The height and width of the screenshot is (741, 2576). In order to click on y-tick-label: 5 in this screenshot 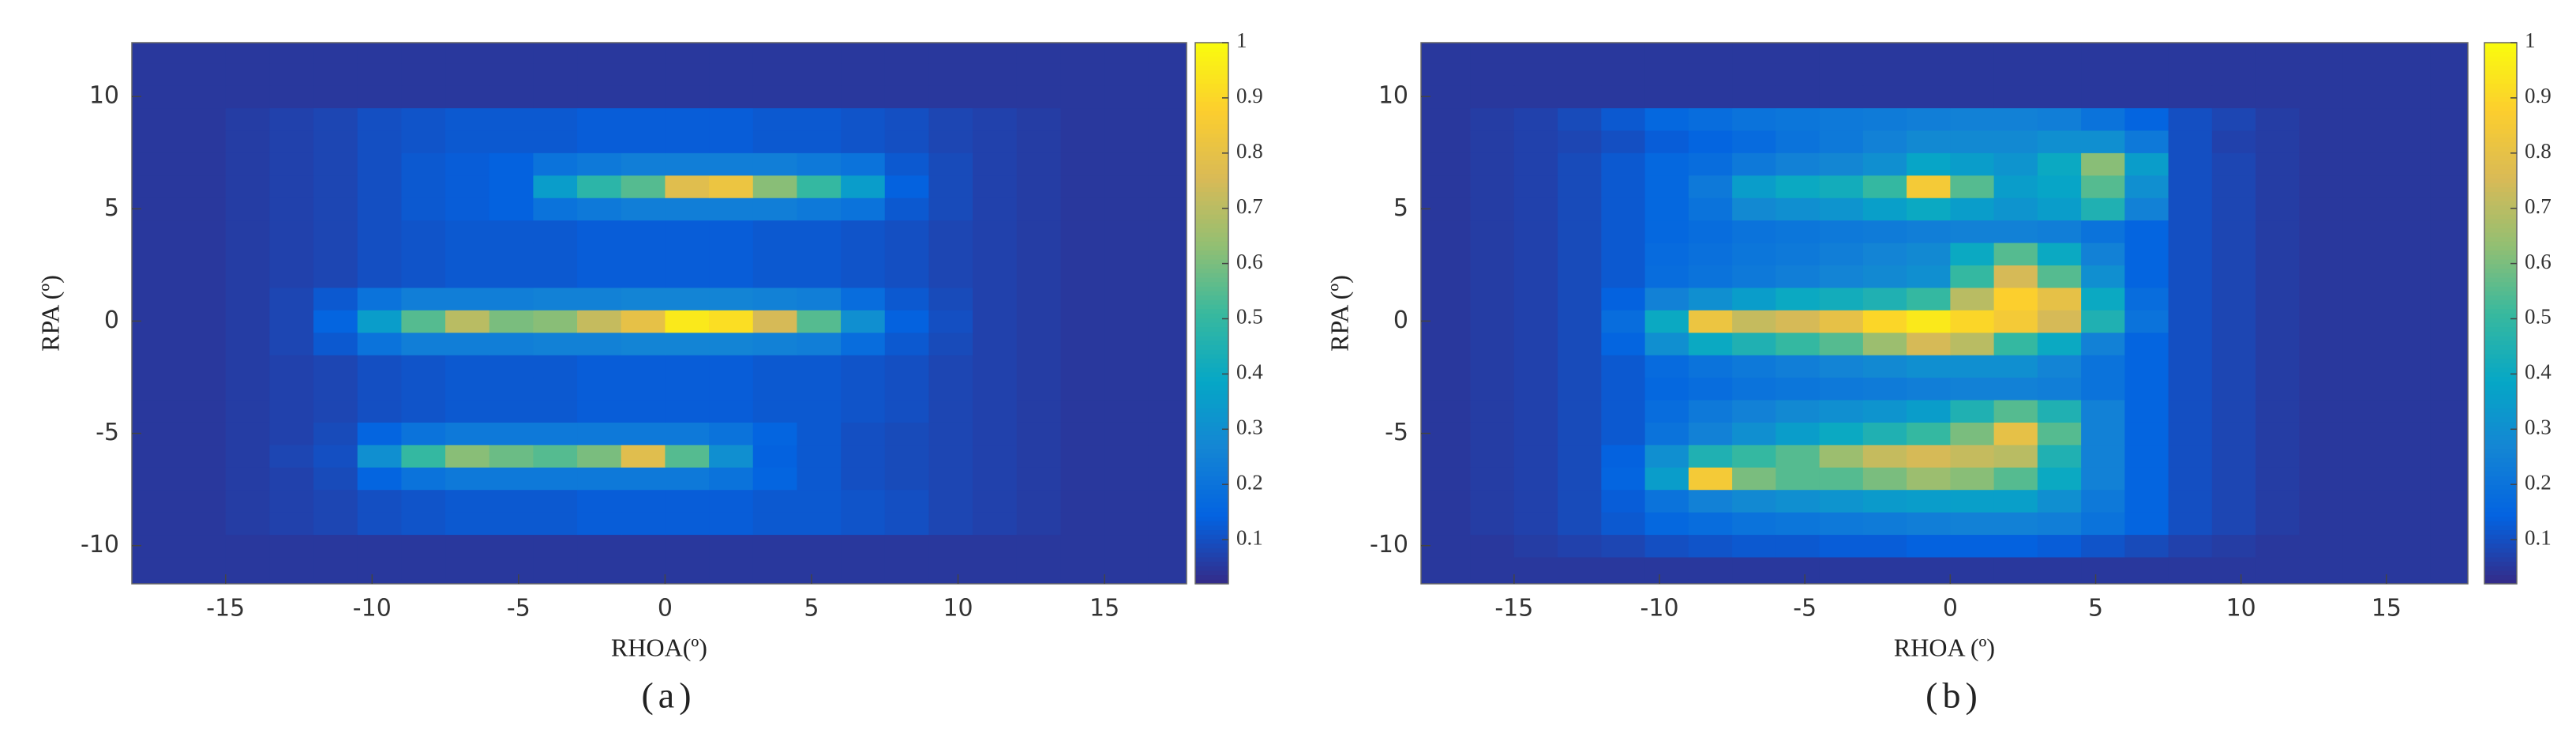, I will do `click(1400, 208)`.